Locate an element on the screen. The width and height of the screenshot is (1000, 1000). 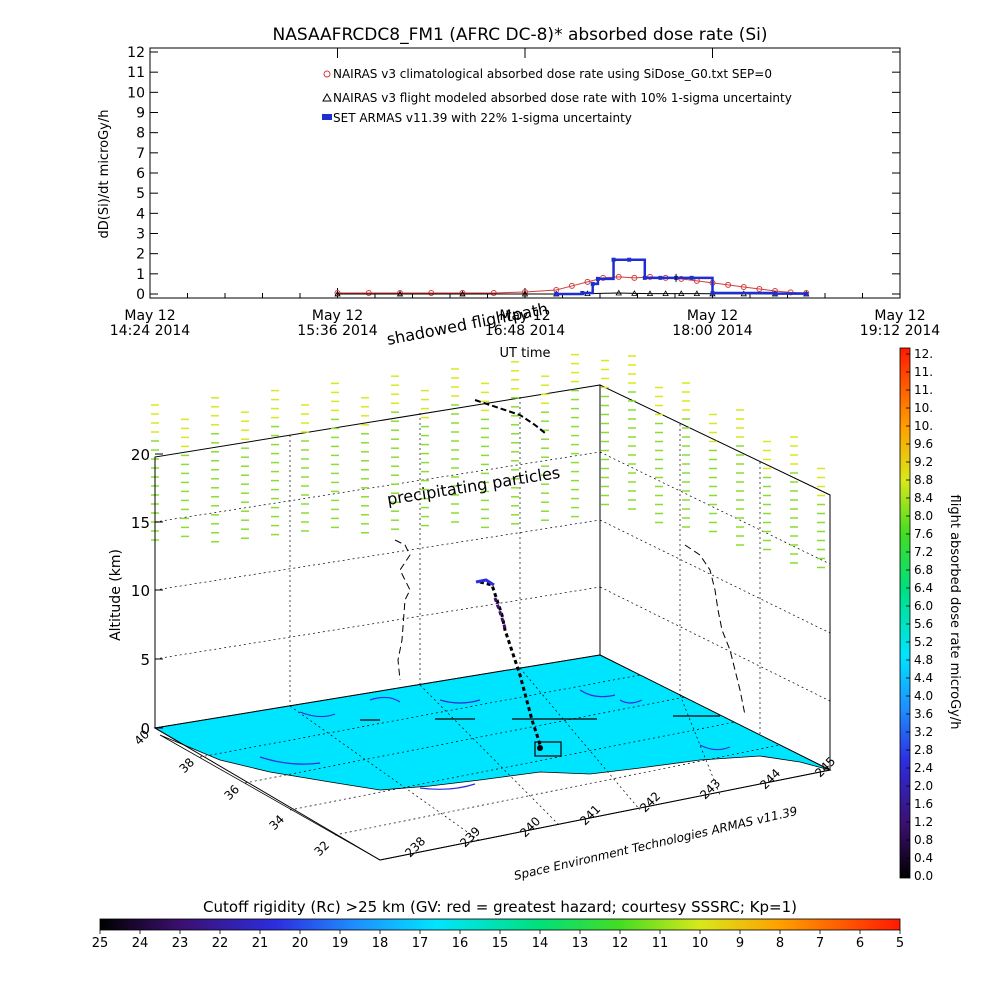
lat-tick-label: 34 is located at coordinates (276, 822).